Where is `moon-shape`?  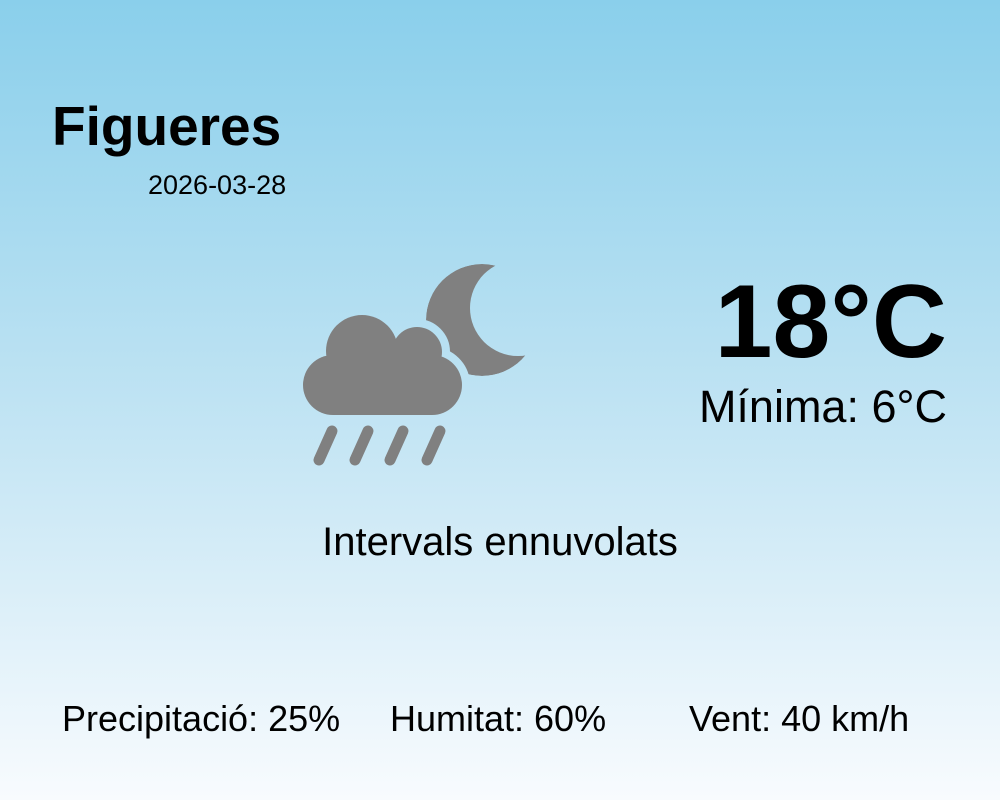
moon-shape is located at coordinates (482, 320).